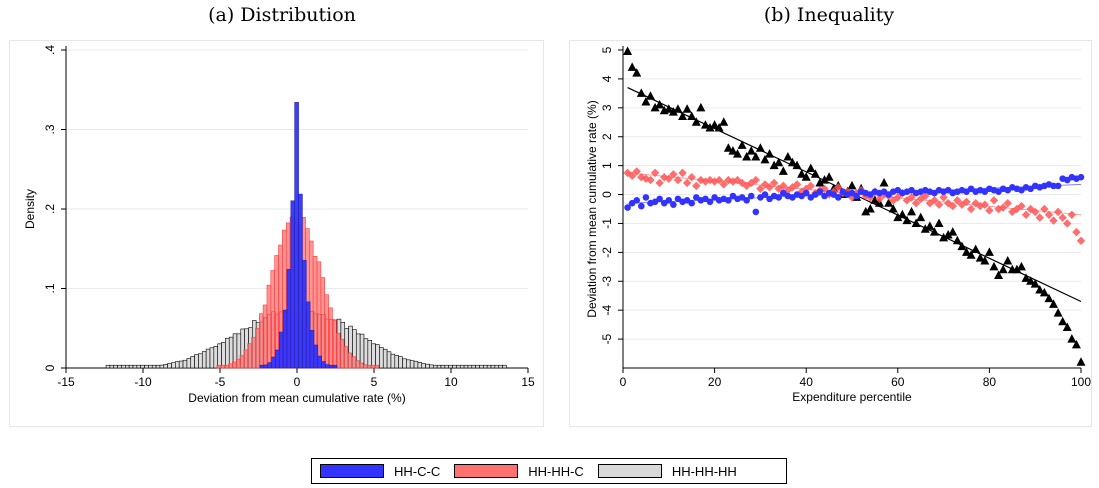  I want to click on legend-swatch-hh-hh-c, so click(486, 471).